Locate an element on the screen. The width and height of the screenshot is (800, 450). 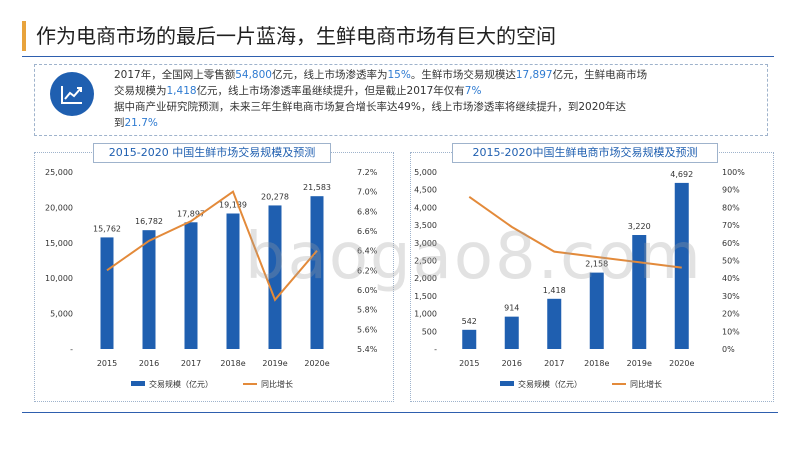
fresh-penetration-value: 7% is located at coordinates (473, 91).